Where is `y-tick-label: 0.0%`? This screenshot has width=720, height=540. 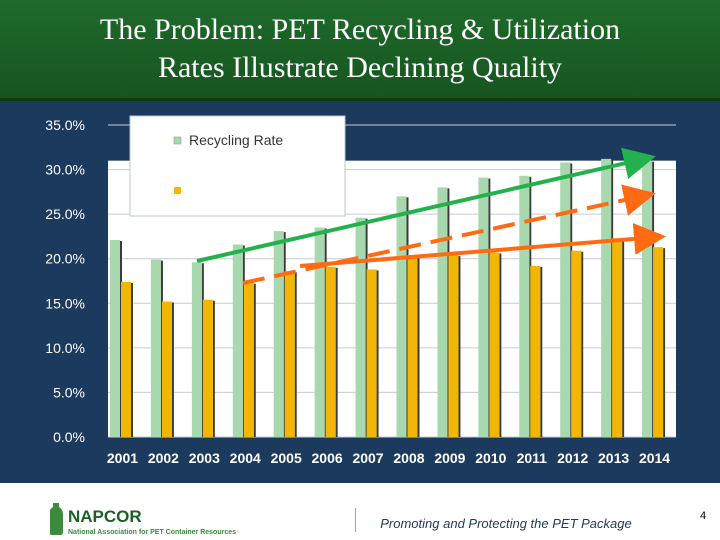 y-tick-label: 0.0% is located at coordinates (69, 437).